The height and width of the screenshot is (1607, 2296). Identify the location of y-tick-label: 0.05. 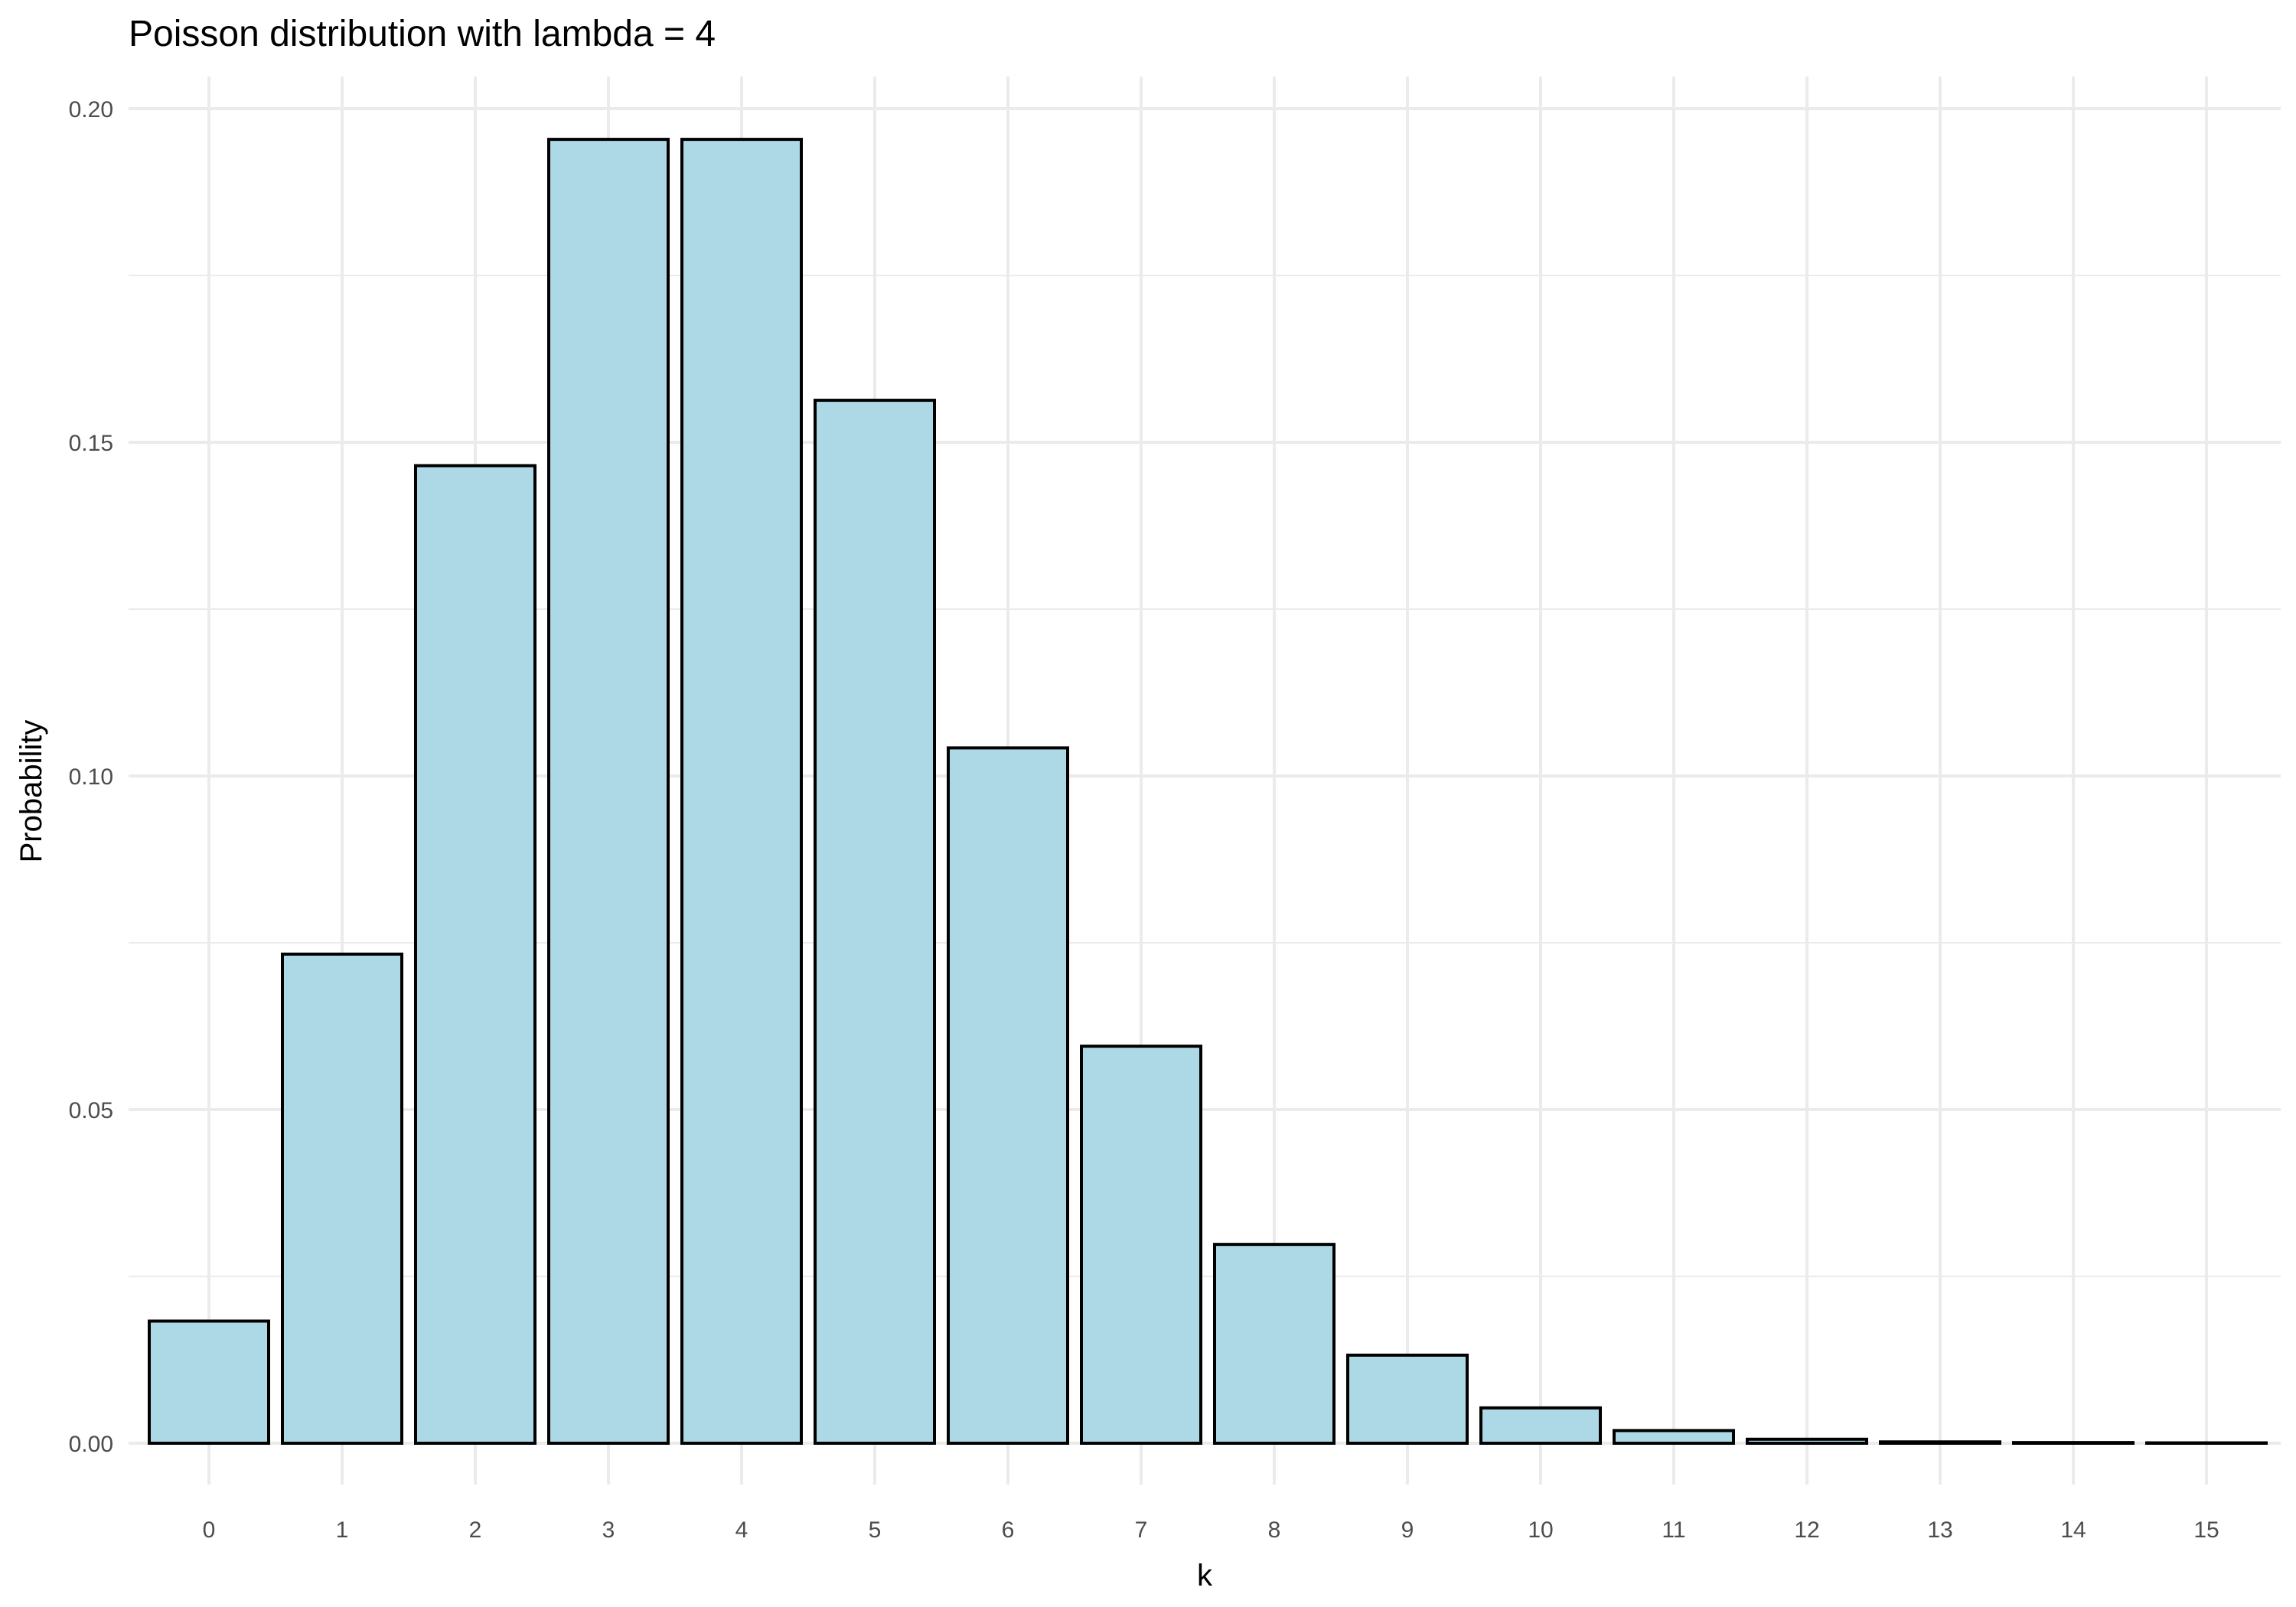
(91, 1110).